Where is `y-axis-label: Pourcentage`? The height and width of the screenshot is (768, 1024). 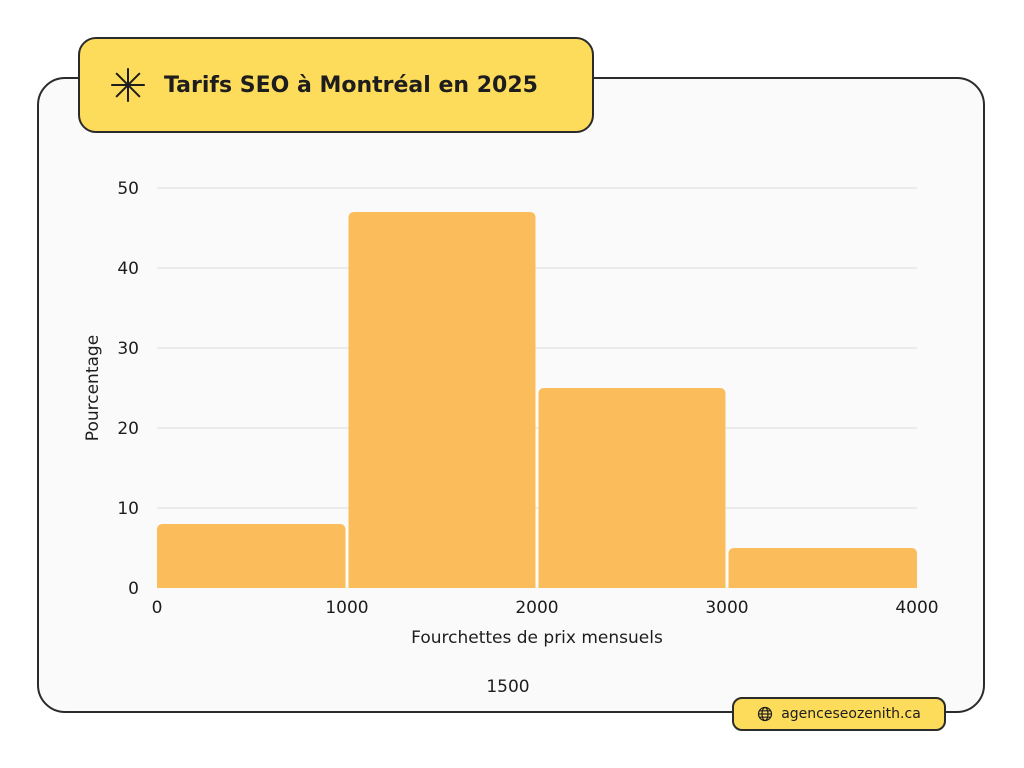
y-axis-label: Pourcentage is located at coordinates (93, 388).